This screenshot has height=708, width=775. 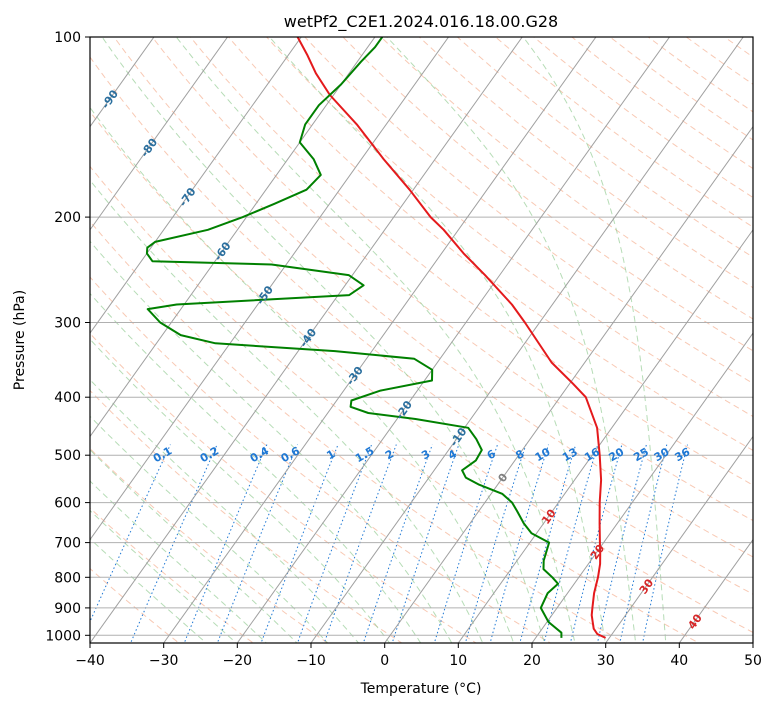 I want to click on x-tick-label: 0, so click(x=384, y=661).